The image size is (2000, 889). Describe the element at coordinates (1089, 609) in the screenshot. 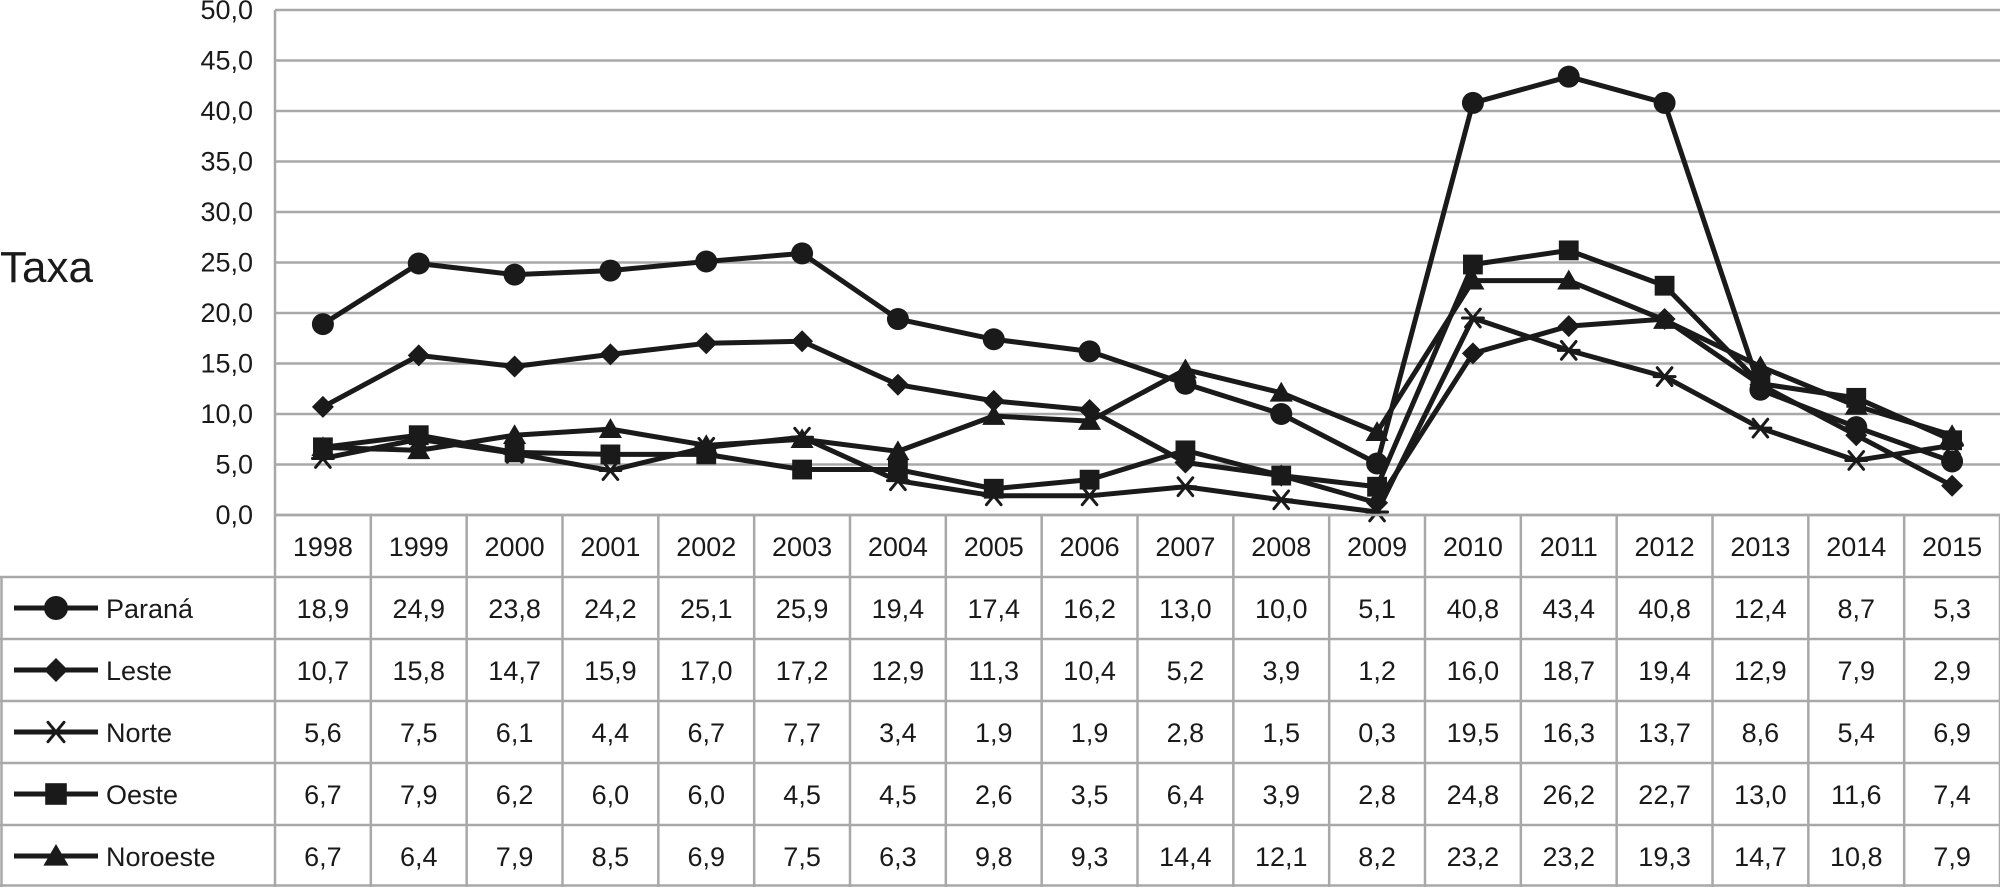

I see `data-label: 16,2` at that location.